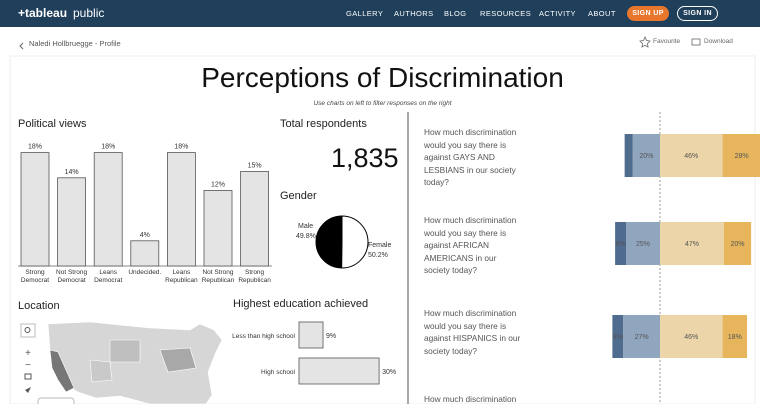 This screenshot has width=760, height=404. I want to click on nav-link: GALLERY, so click(365, 13).